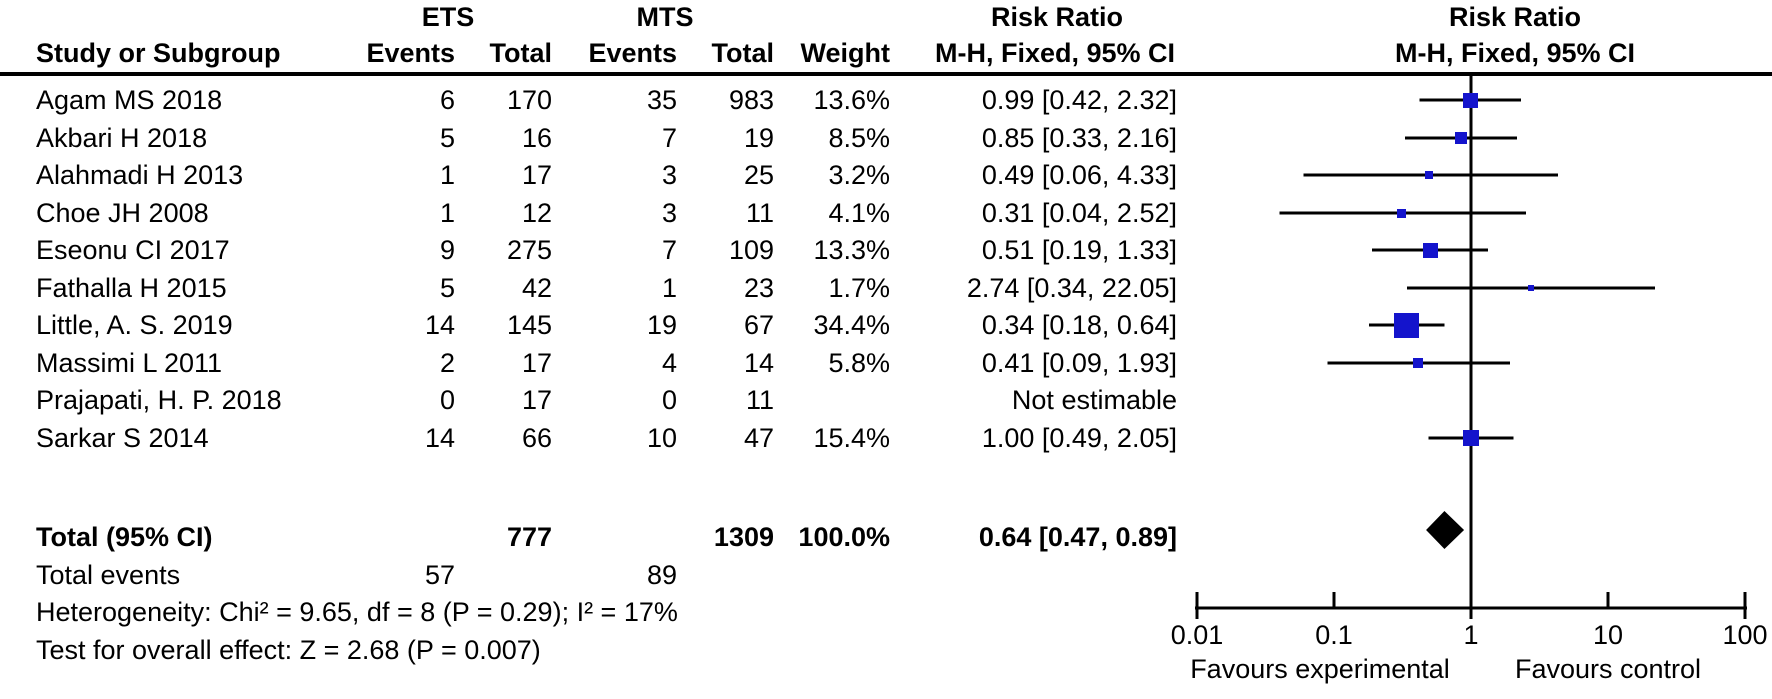  I want to click on total-label: Total (95% CI), so click(124, 537).